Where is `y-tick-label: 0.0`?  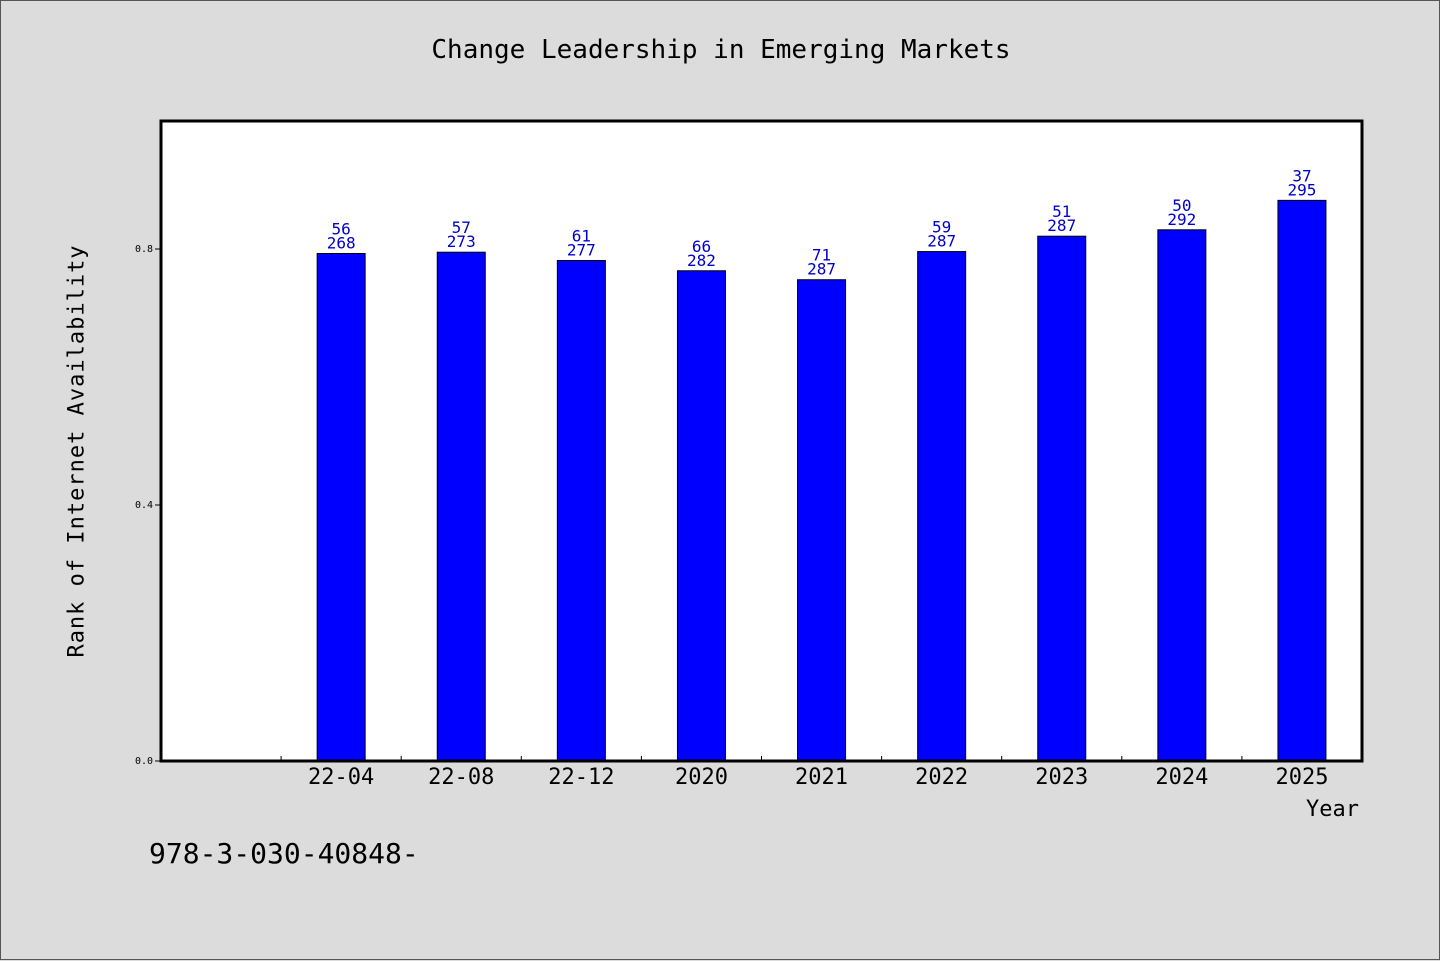
y-tick-label: 0.0 is located at coordinates (144, 761).